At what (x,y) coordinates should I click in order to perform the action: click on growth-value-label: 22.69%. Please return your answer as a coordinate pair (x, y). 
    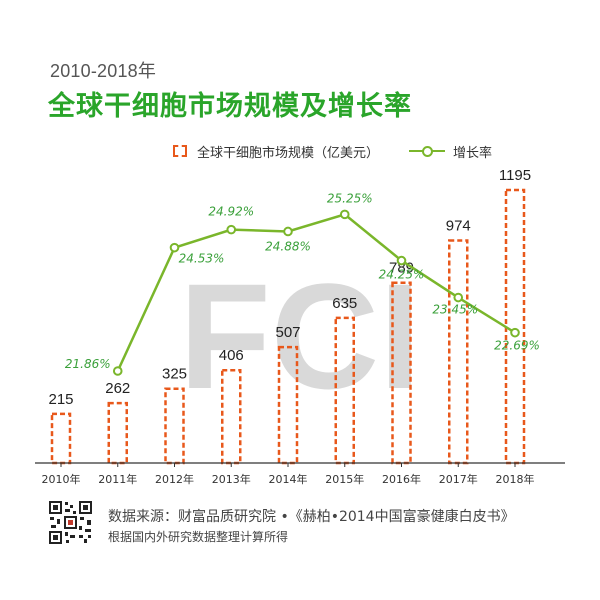
    Looking at the image, I should click on (517, 346).